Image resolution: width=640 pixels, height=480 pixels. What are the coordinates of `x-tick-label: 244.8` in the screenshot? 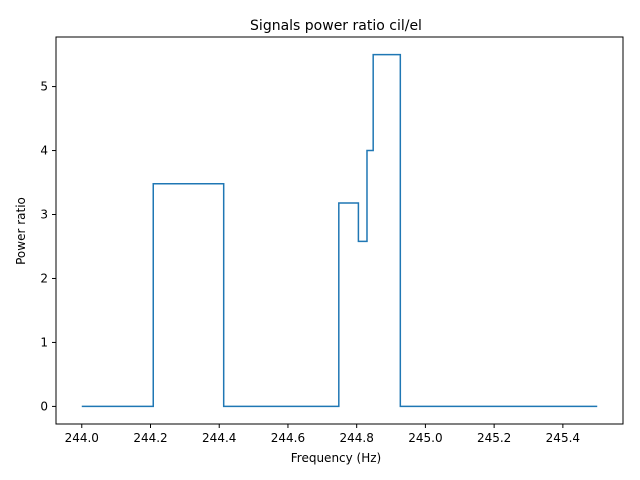 It's located at (357, 438).